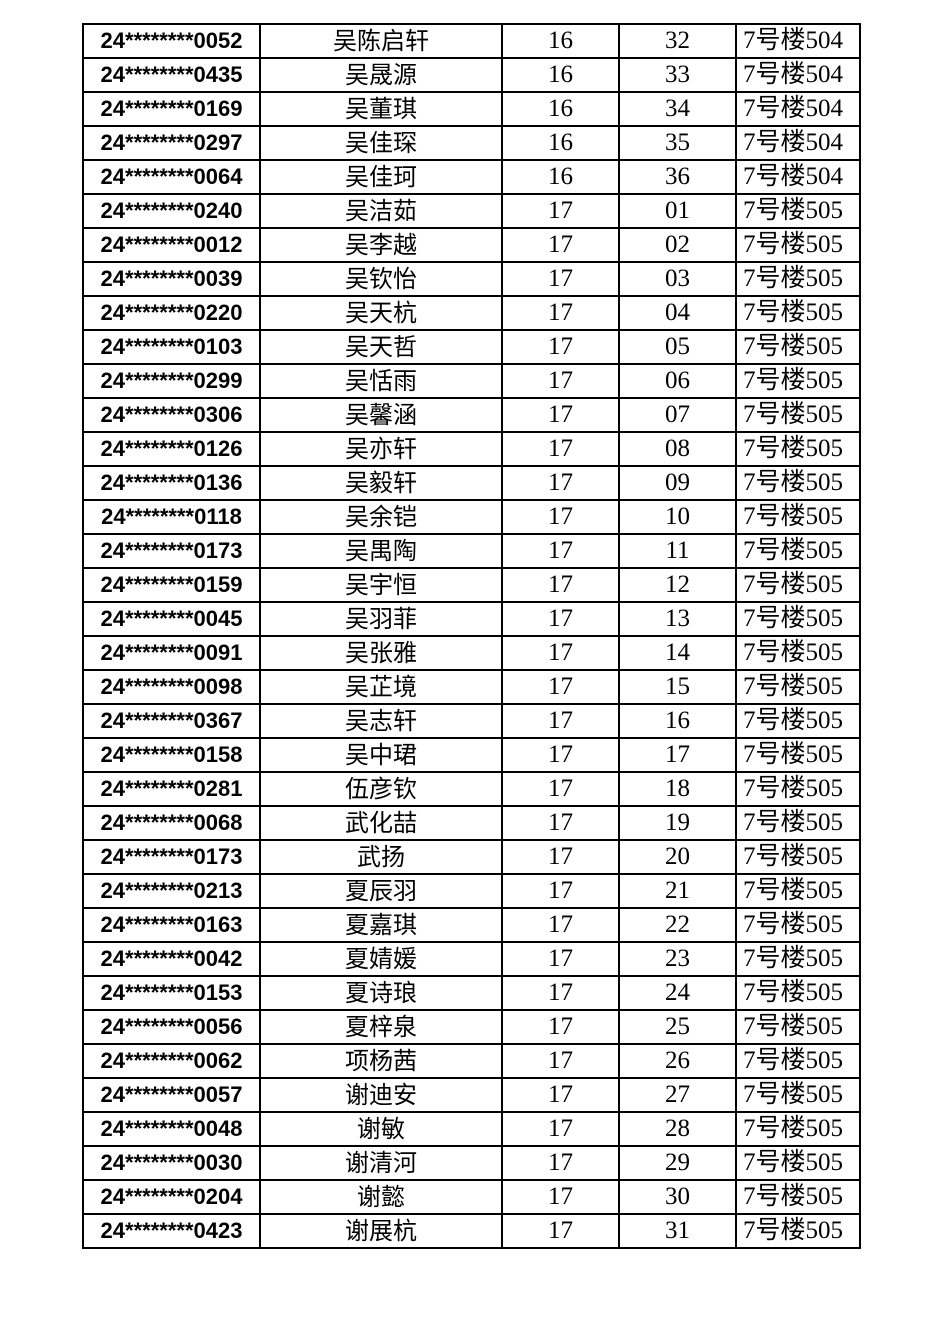 Image resolution: width=945 pixels, height=1336 pixels. What do you see at coordinates (171, 823) in the screenshot?
I see `student-id-cell: 24********0068` at bounding box center [171, 823].